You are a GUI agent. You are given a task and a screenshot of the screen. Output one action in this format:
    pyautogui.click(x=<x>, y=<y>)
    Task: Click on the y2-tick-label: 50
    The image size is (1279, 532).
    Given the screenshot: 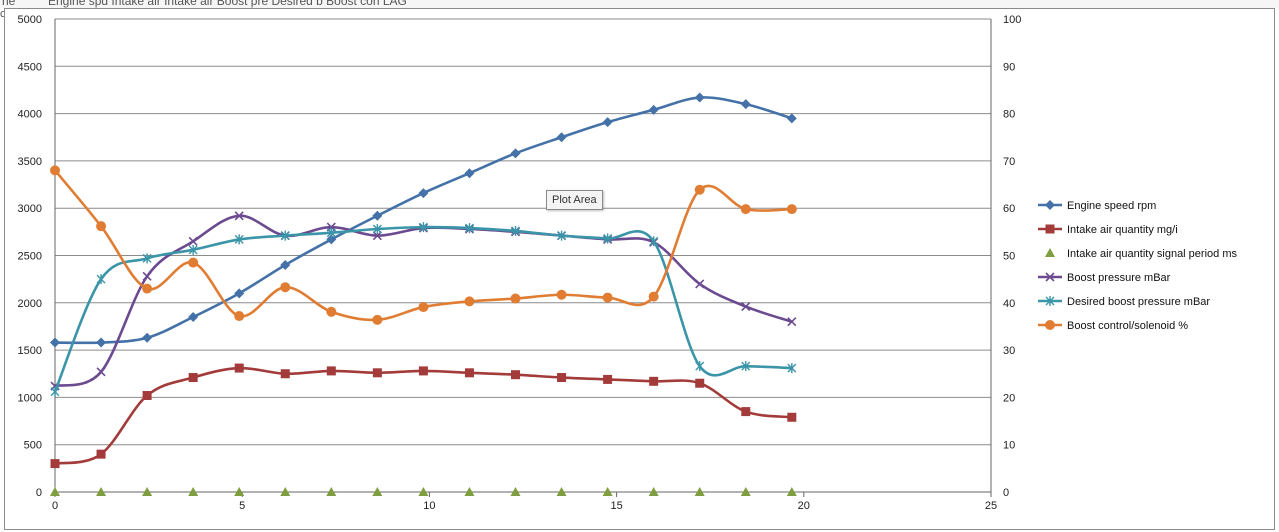 What is the action you would take?
    pyautogui.click(x=1009, y=257)
    